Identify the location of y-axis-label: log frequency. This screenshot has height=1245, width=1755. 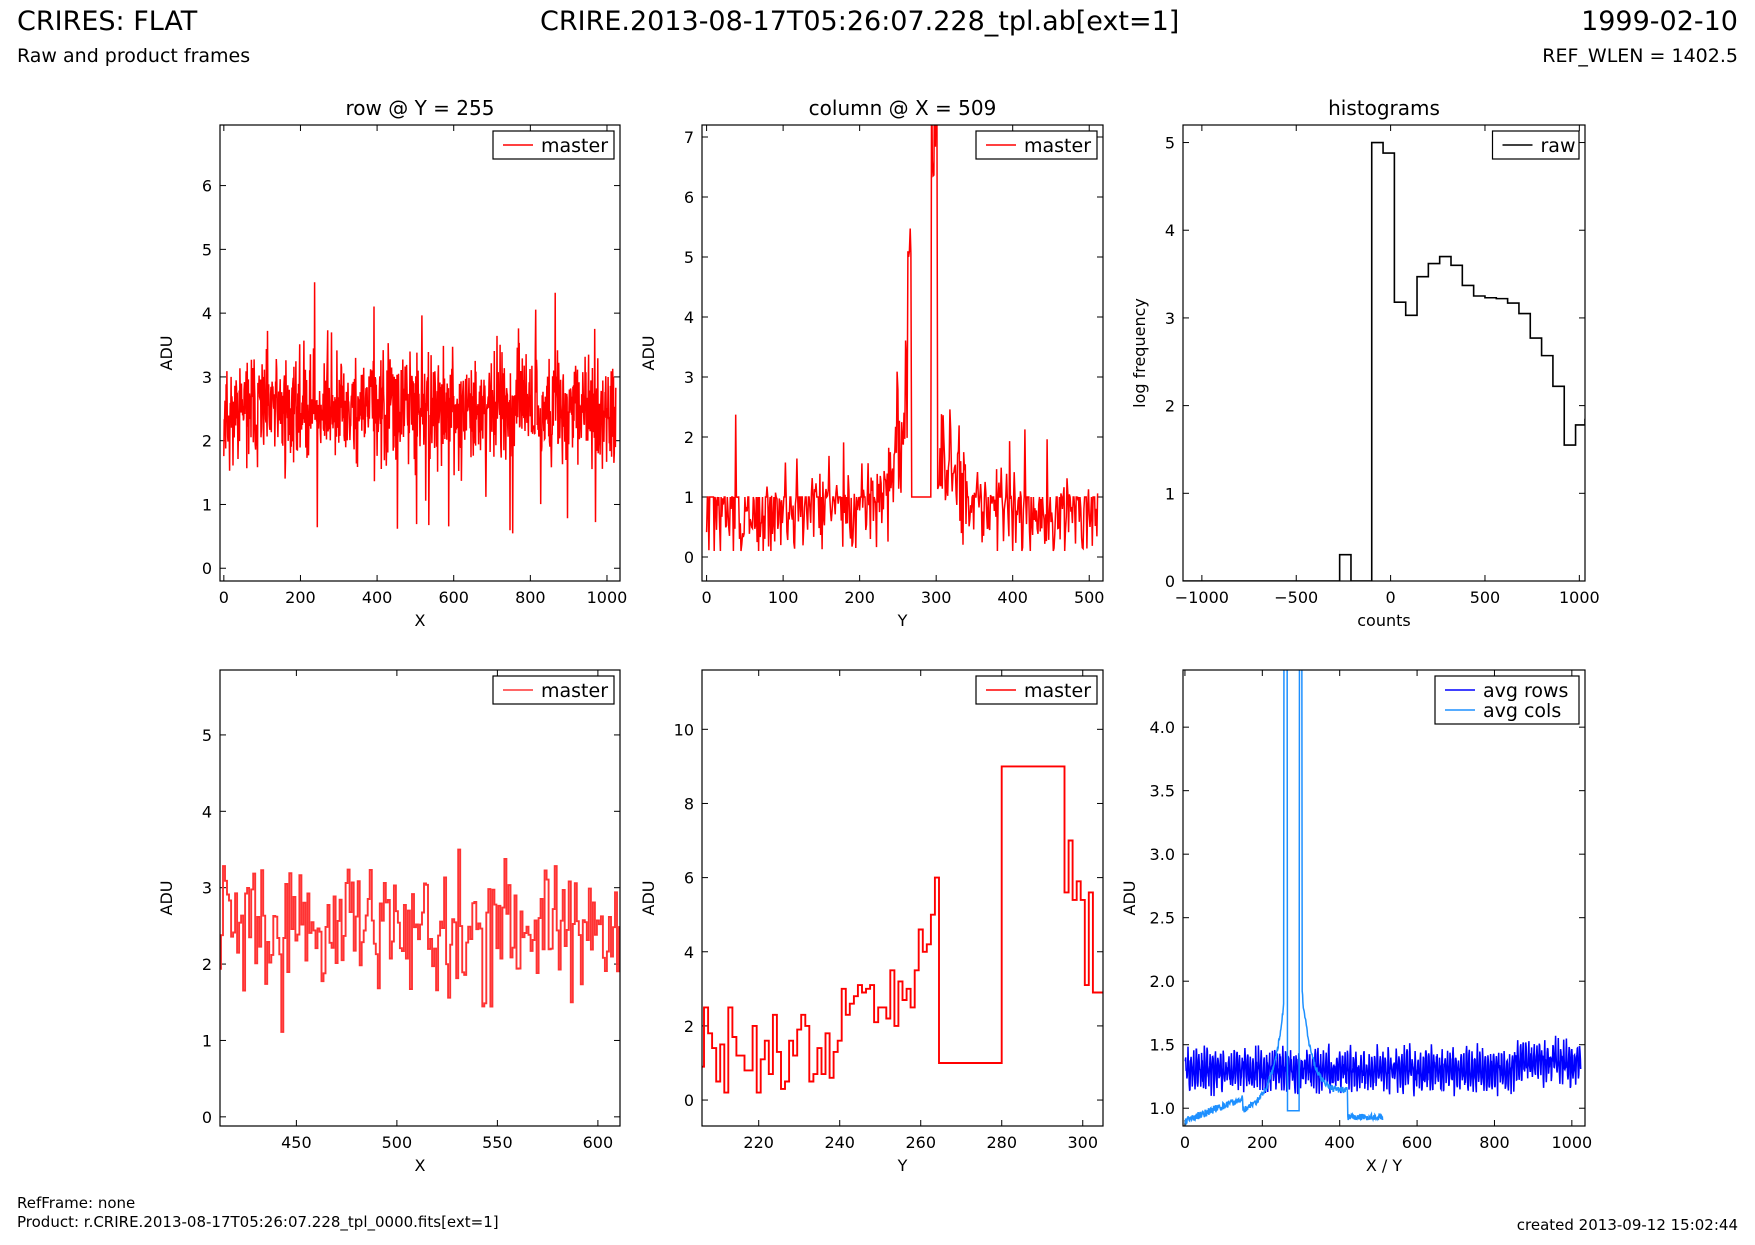
(1139, 353).